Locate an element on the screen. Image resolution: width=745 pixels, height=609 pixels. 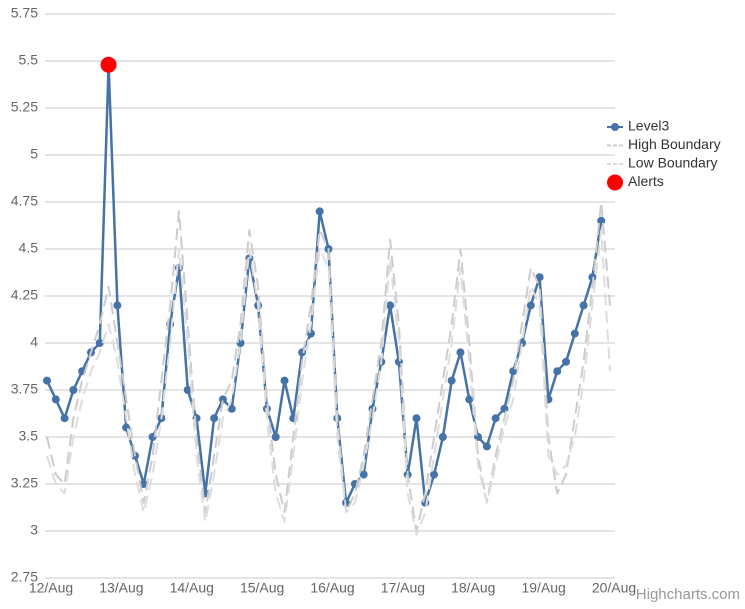
x-tick-label: 18/Aug is located at coordinates (473, 588).